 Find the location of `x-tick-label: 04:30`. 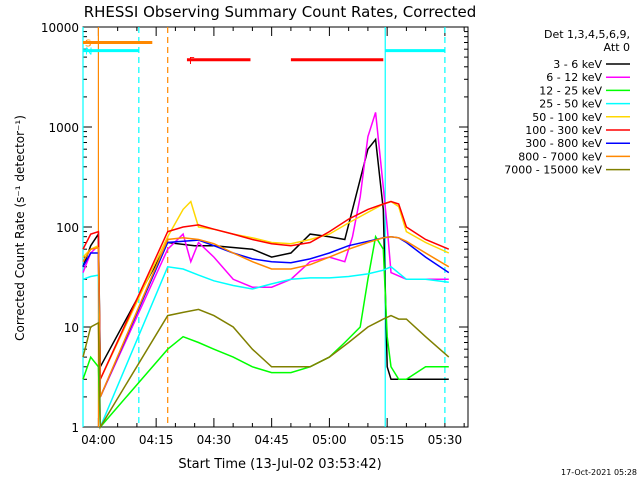

x-tick-label: 04:30 is located at coordinates (214, 440).